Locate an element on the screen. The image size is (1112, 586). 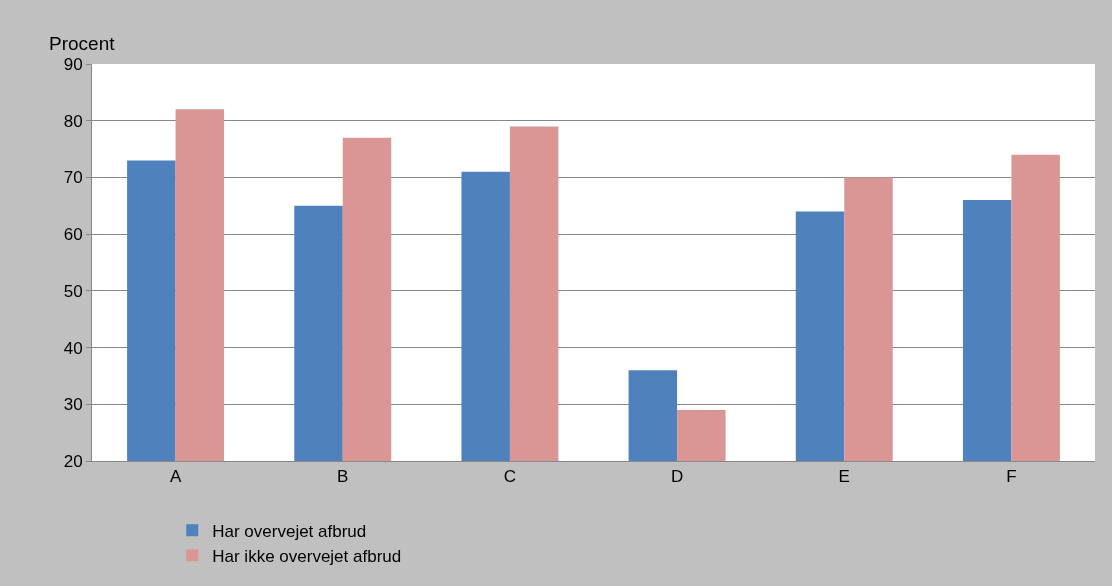
legend-label: Har overvejet afbrud is located at coordinates (289, 531).